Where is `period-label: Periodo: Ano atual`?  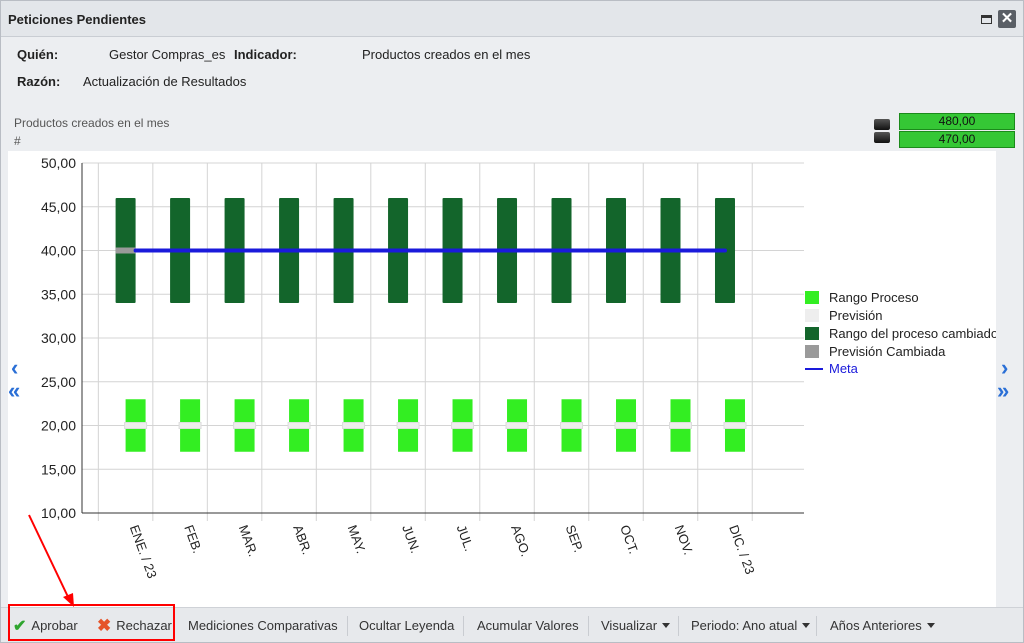
period-label: Periodo: Ano atual is located at coordinates (744, 625).